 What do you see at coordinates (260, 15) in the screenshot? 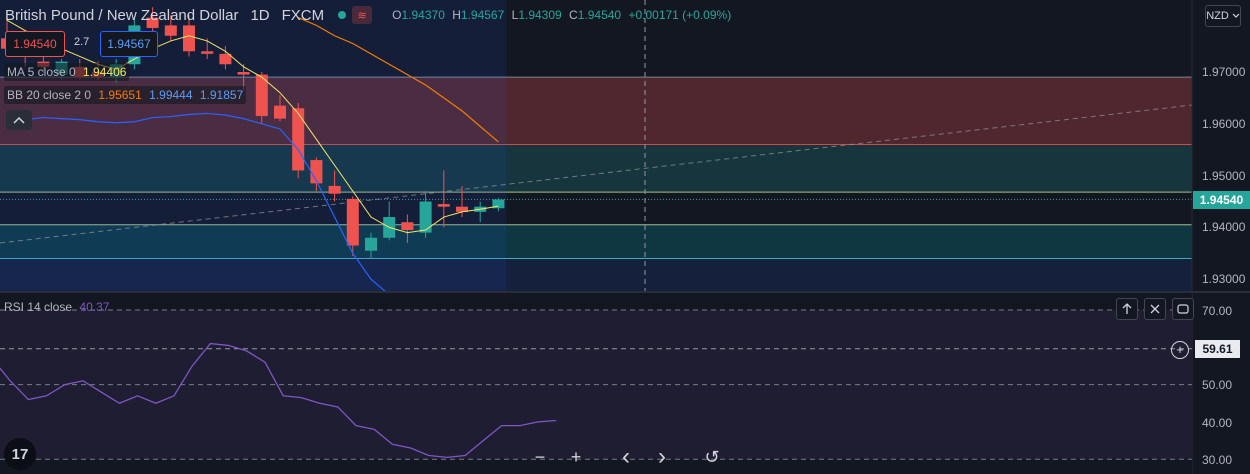
I see `timeframe: 1D` at bounding box center [260, 15].